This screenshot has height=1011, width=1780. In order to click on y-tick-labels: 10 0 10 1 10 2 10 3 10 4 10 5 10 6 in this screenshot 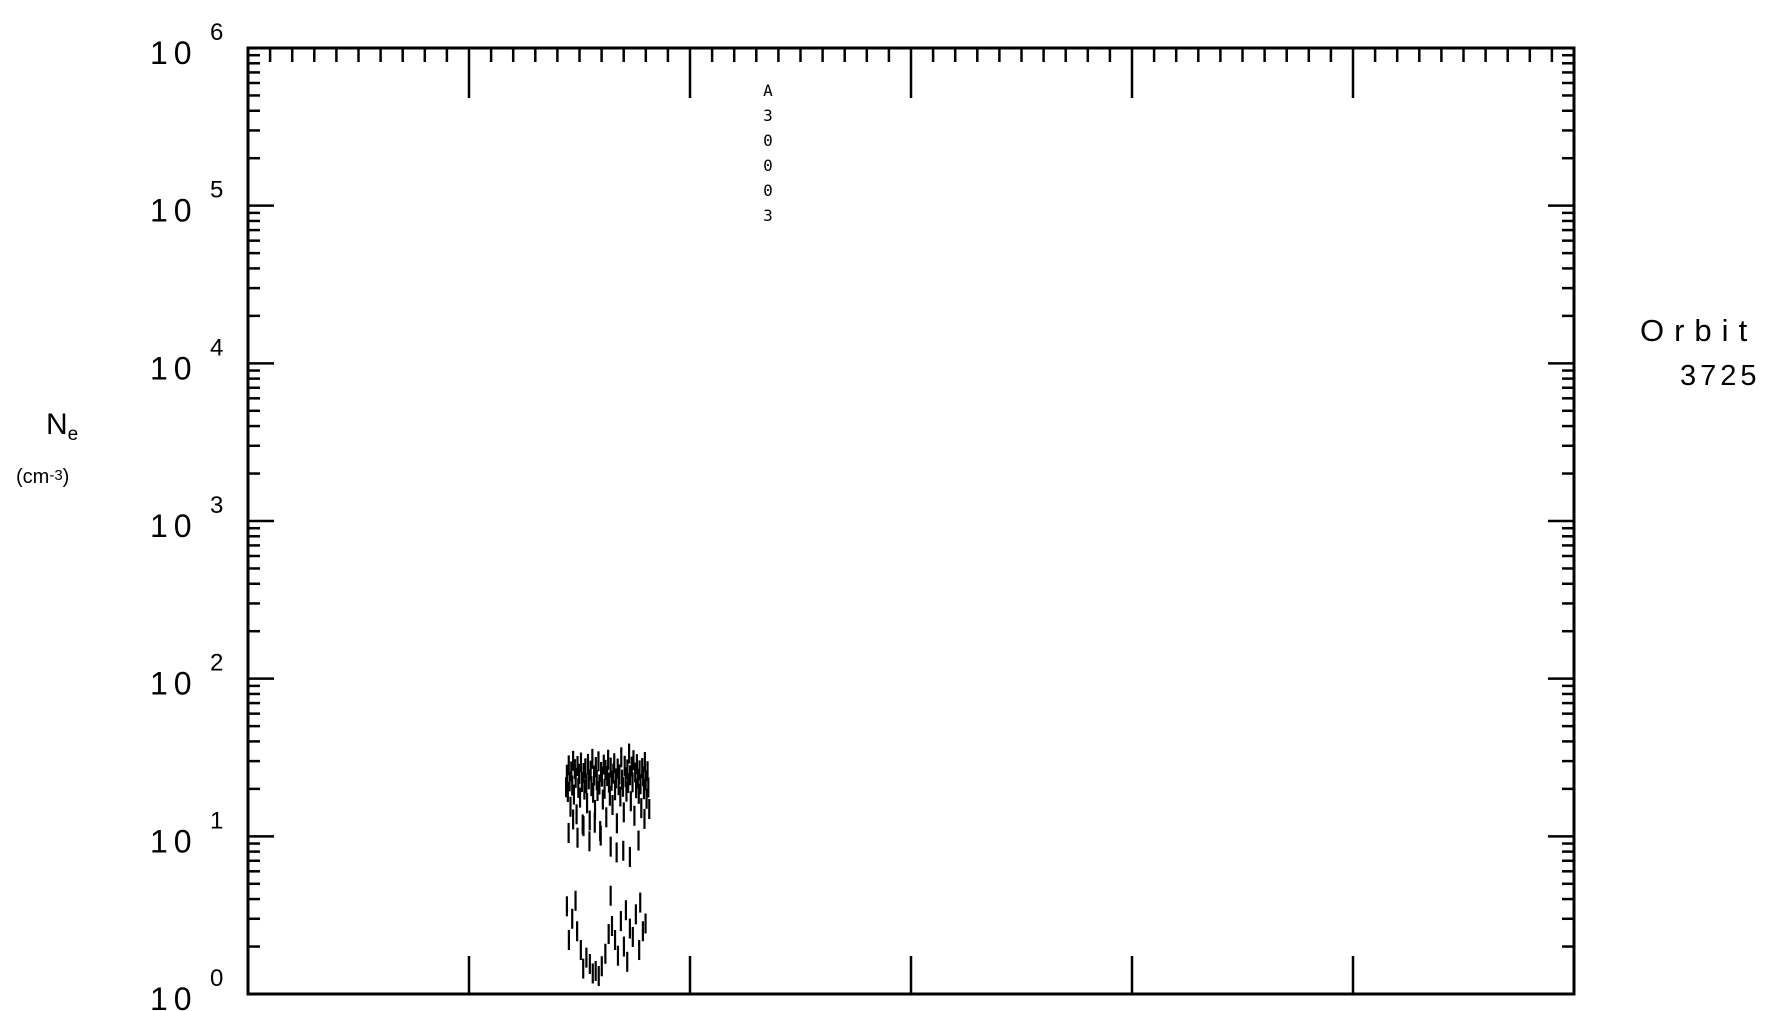, I will do `click(186, 515)`.